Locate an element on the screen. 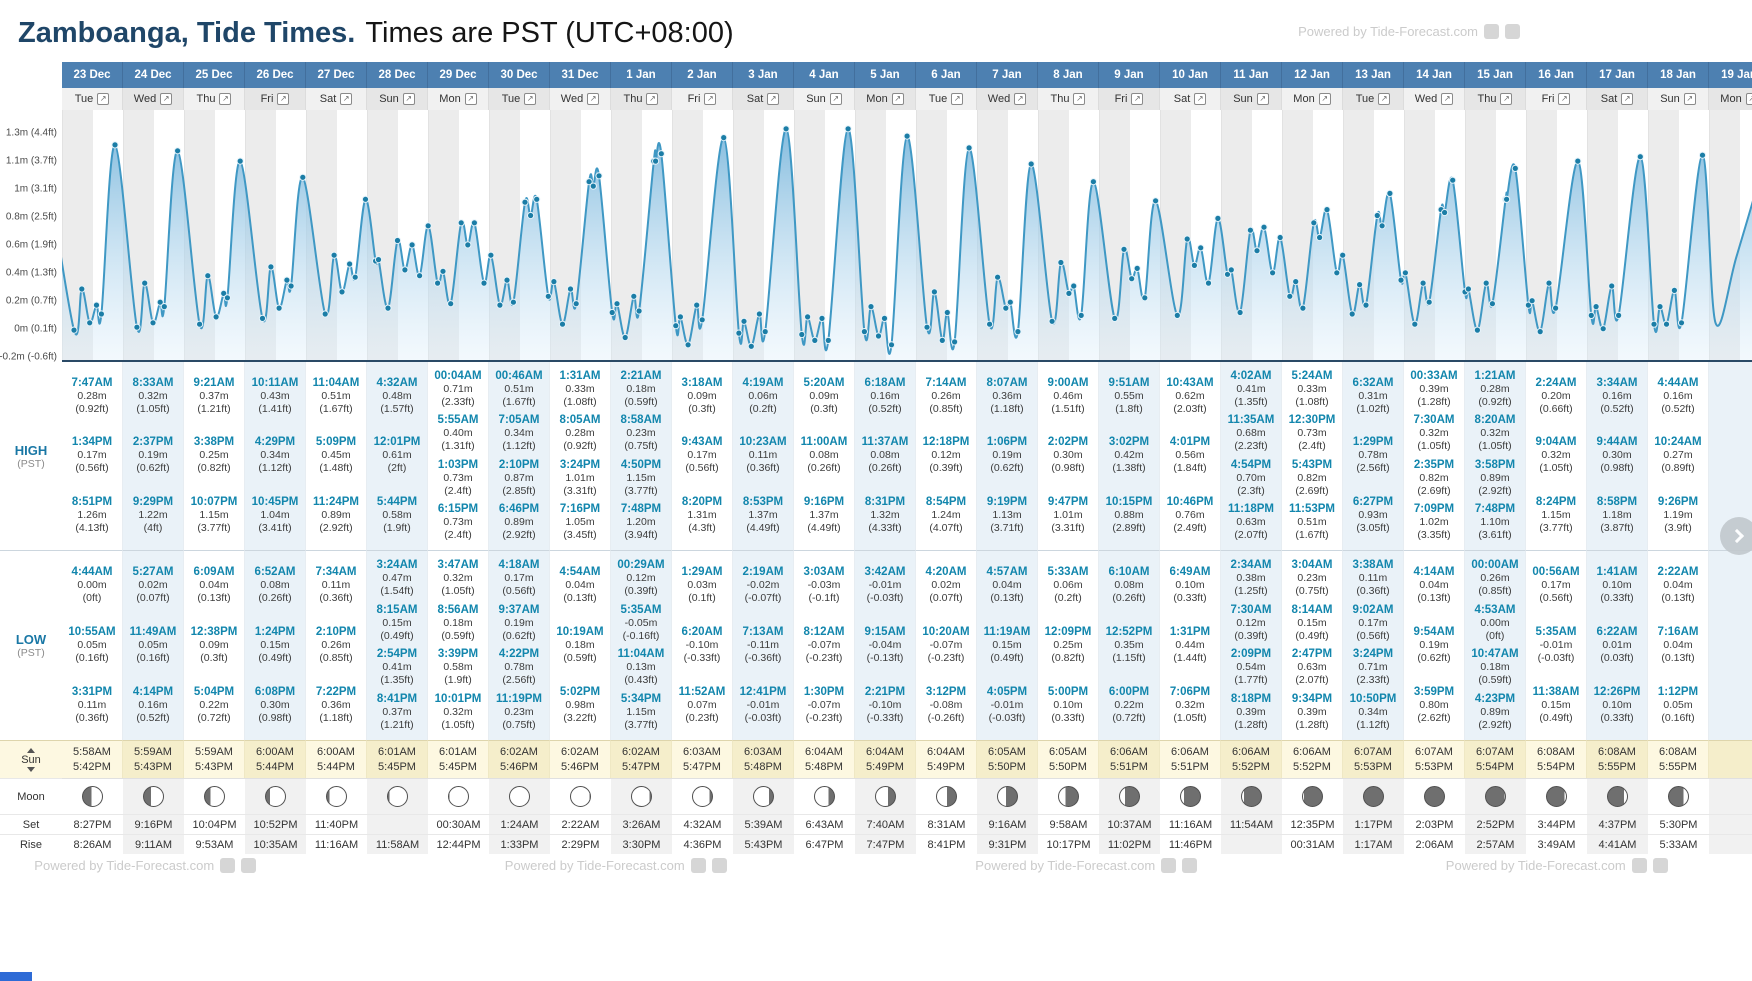  tide-height-m: -0.10m is located at coordinates (702, 644).